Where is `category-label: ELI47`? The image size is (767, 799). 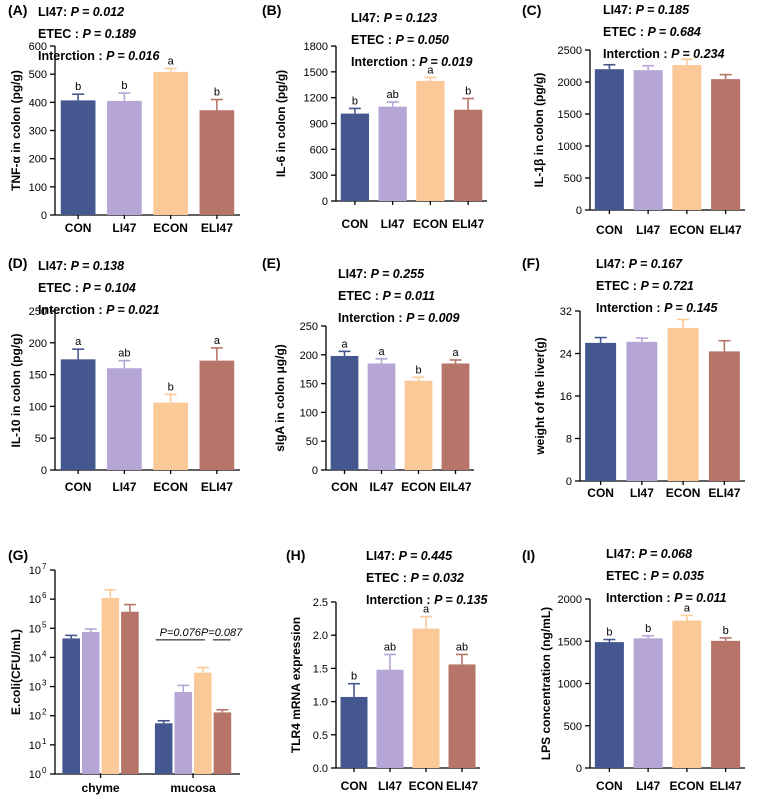 category-label: ELI47 is located at coordinates (217, 487).